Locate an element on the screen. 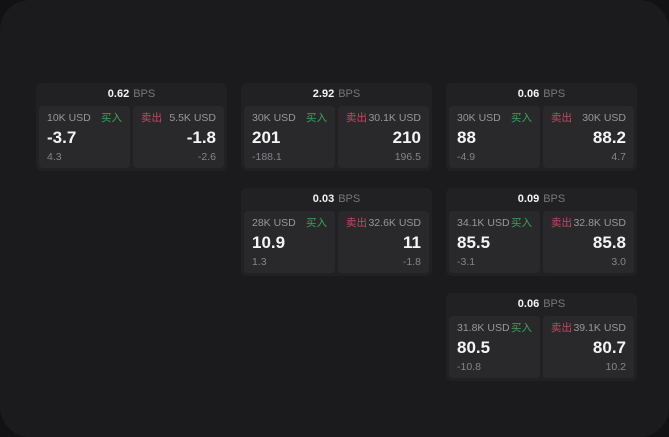 The width and height of the screenshot is (669, 437). sell-panel: 卖出 30.1K USD 210 196.5 is located at coordinates (383, 137).